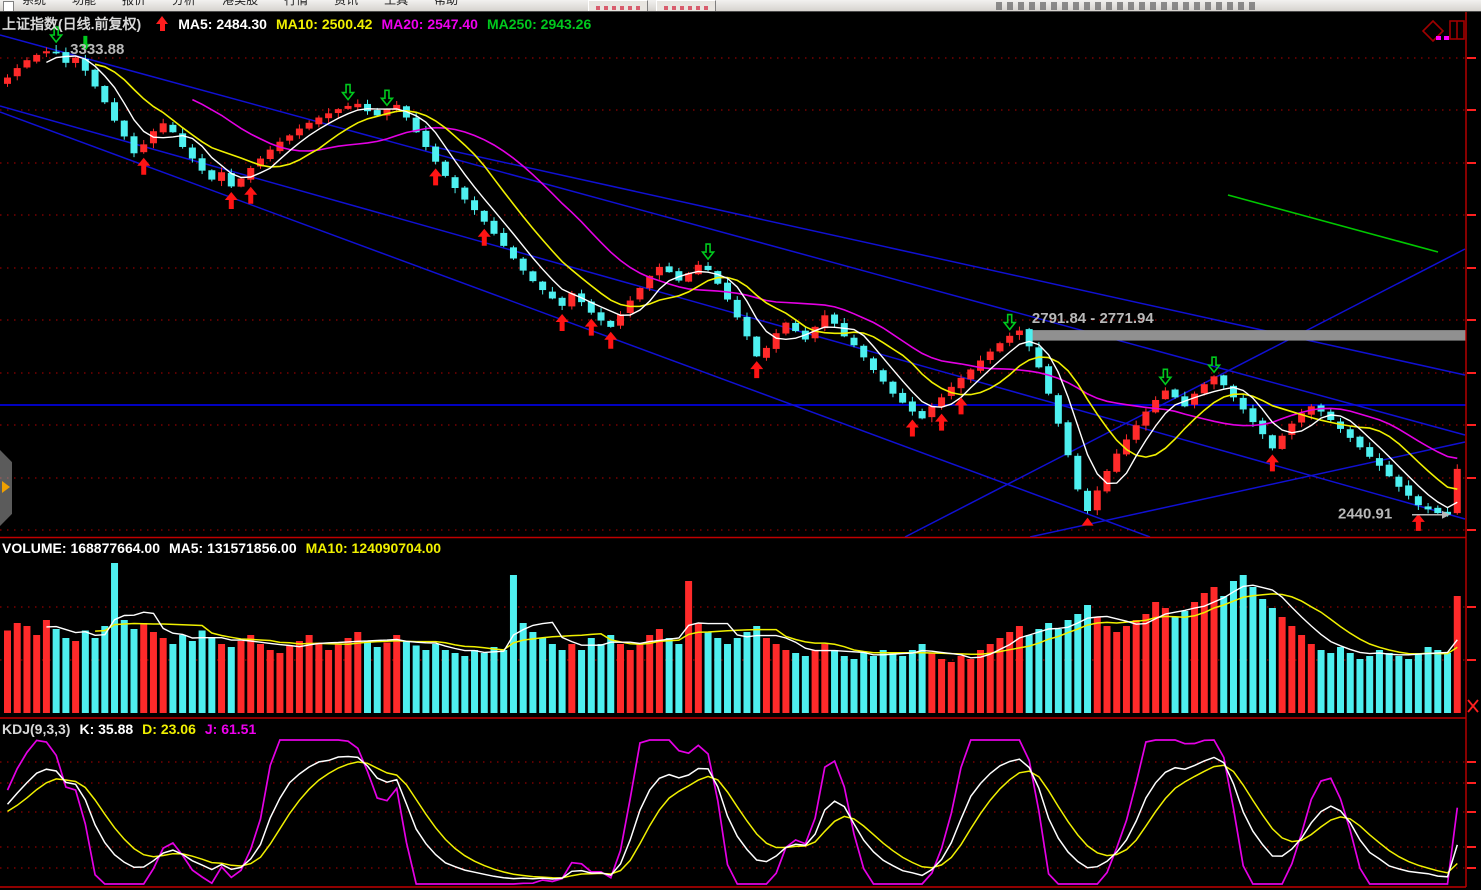 This screenshot has width=1481, height=890. What do you see at coordinates (34, 3) in the screenshot?
I see `menu-item-1: 系统` at bounding box center [34, 3].